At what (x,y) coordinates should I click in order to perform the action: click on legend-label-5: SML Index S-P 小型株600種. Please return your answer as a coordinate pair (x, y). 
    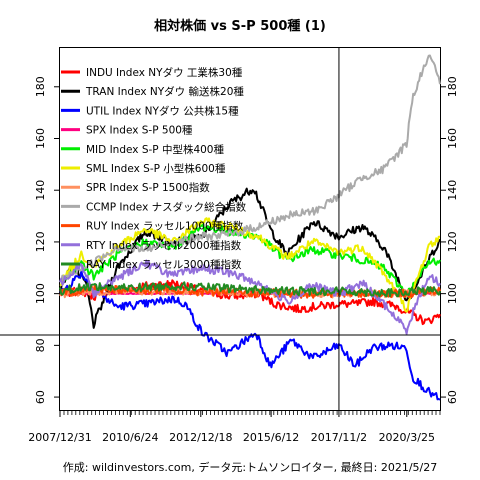
    Looking at the image, I should click on (156, 168).